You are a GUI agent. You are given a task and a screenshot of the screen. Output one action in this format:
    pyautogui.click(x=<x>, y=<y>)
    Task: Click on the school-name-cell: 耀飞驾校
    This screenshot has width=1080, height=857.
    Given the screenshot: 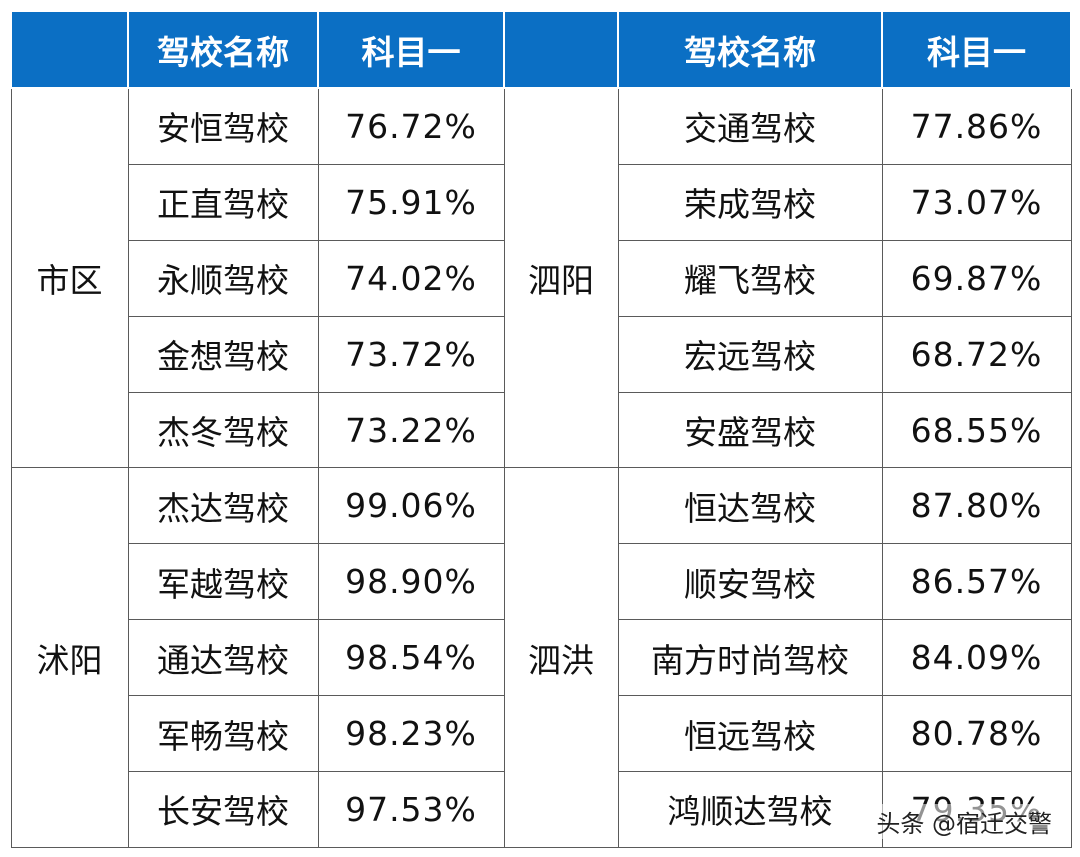 What is the action you would take?
    pyautogui.click(x=750, y=278)
    